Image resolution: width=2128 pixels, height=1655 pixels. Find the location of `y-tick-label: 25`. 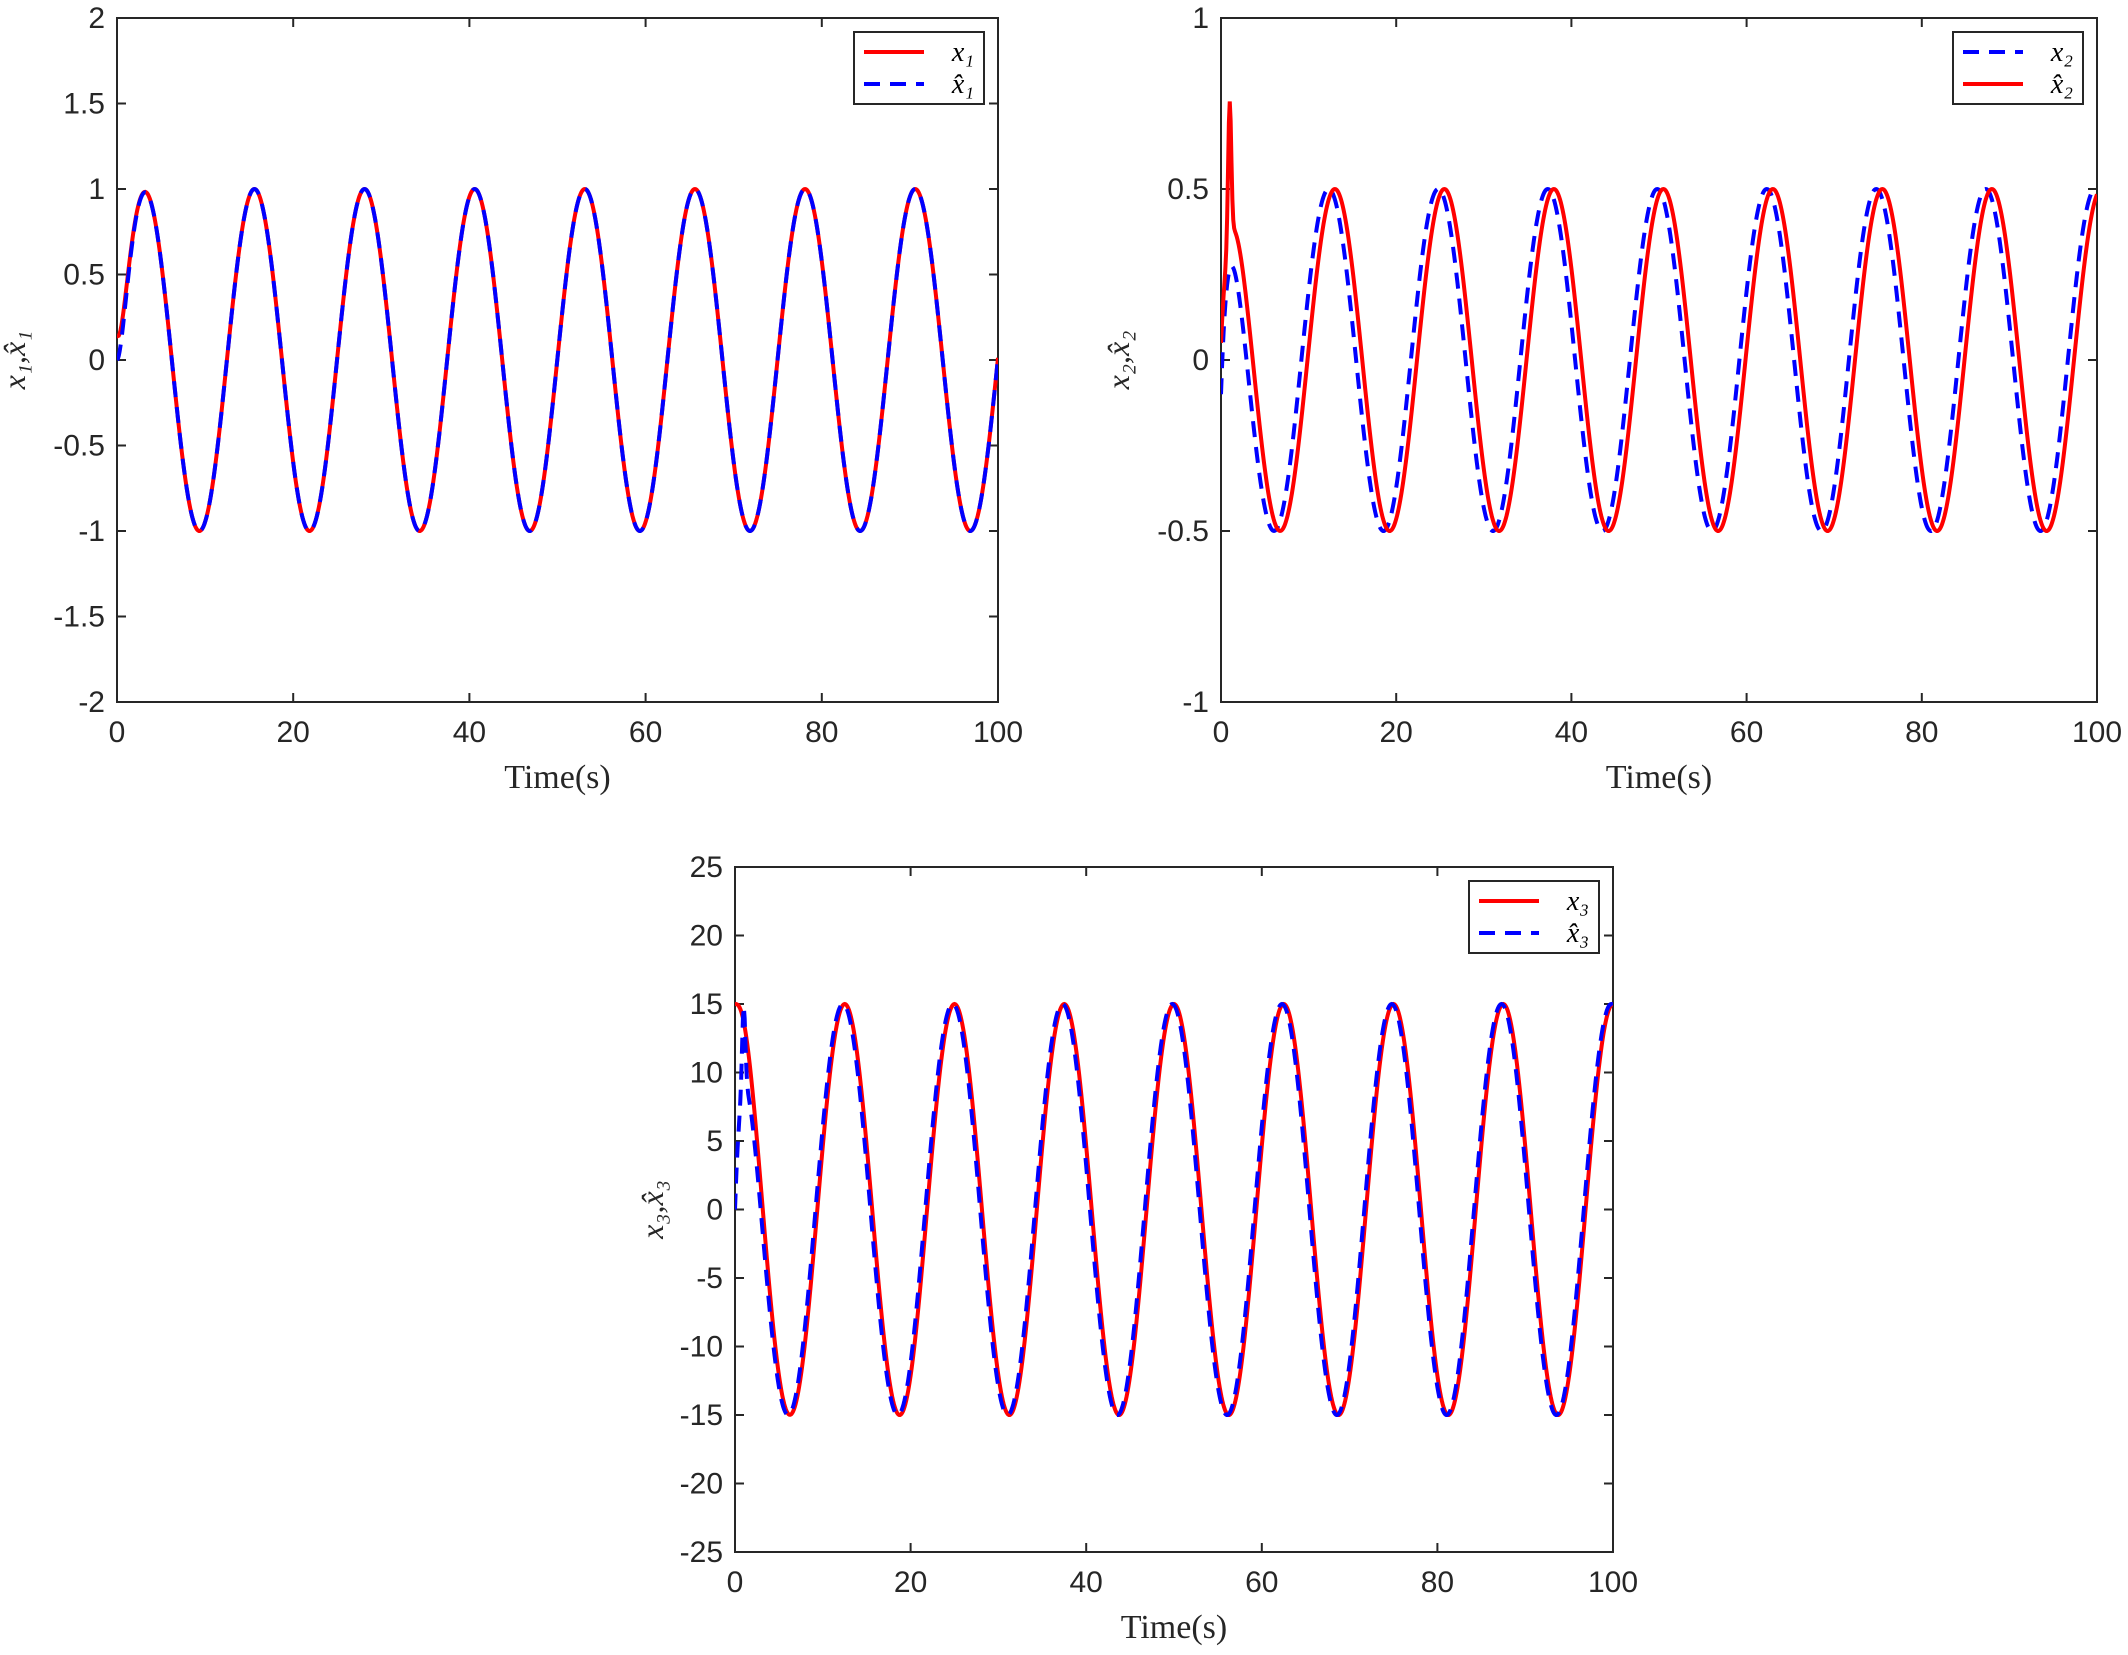

y-tick-label: 25 is located at coordinates (706, 867).